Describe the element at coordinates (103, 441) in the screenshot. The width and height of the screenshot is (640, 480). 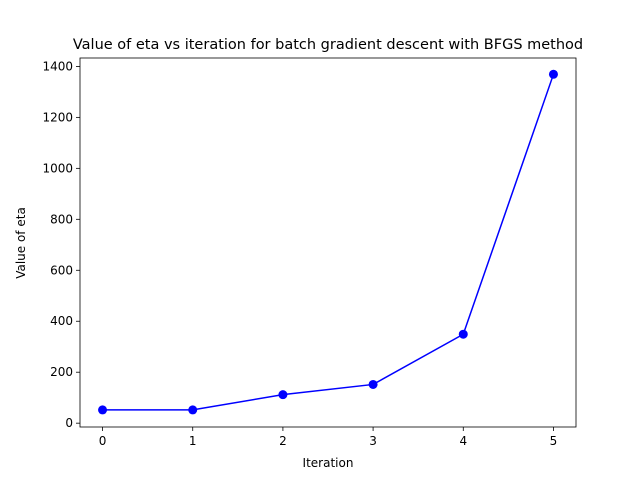
I see `x-tick-label: 0` at that location.